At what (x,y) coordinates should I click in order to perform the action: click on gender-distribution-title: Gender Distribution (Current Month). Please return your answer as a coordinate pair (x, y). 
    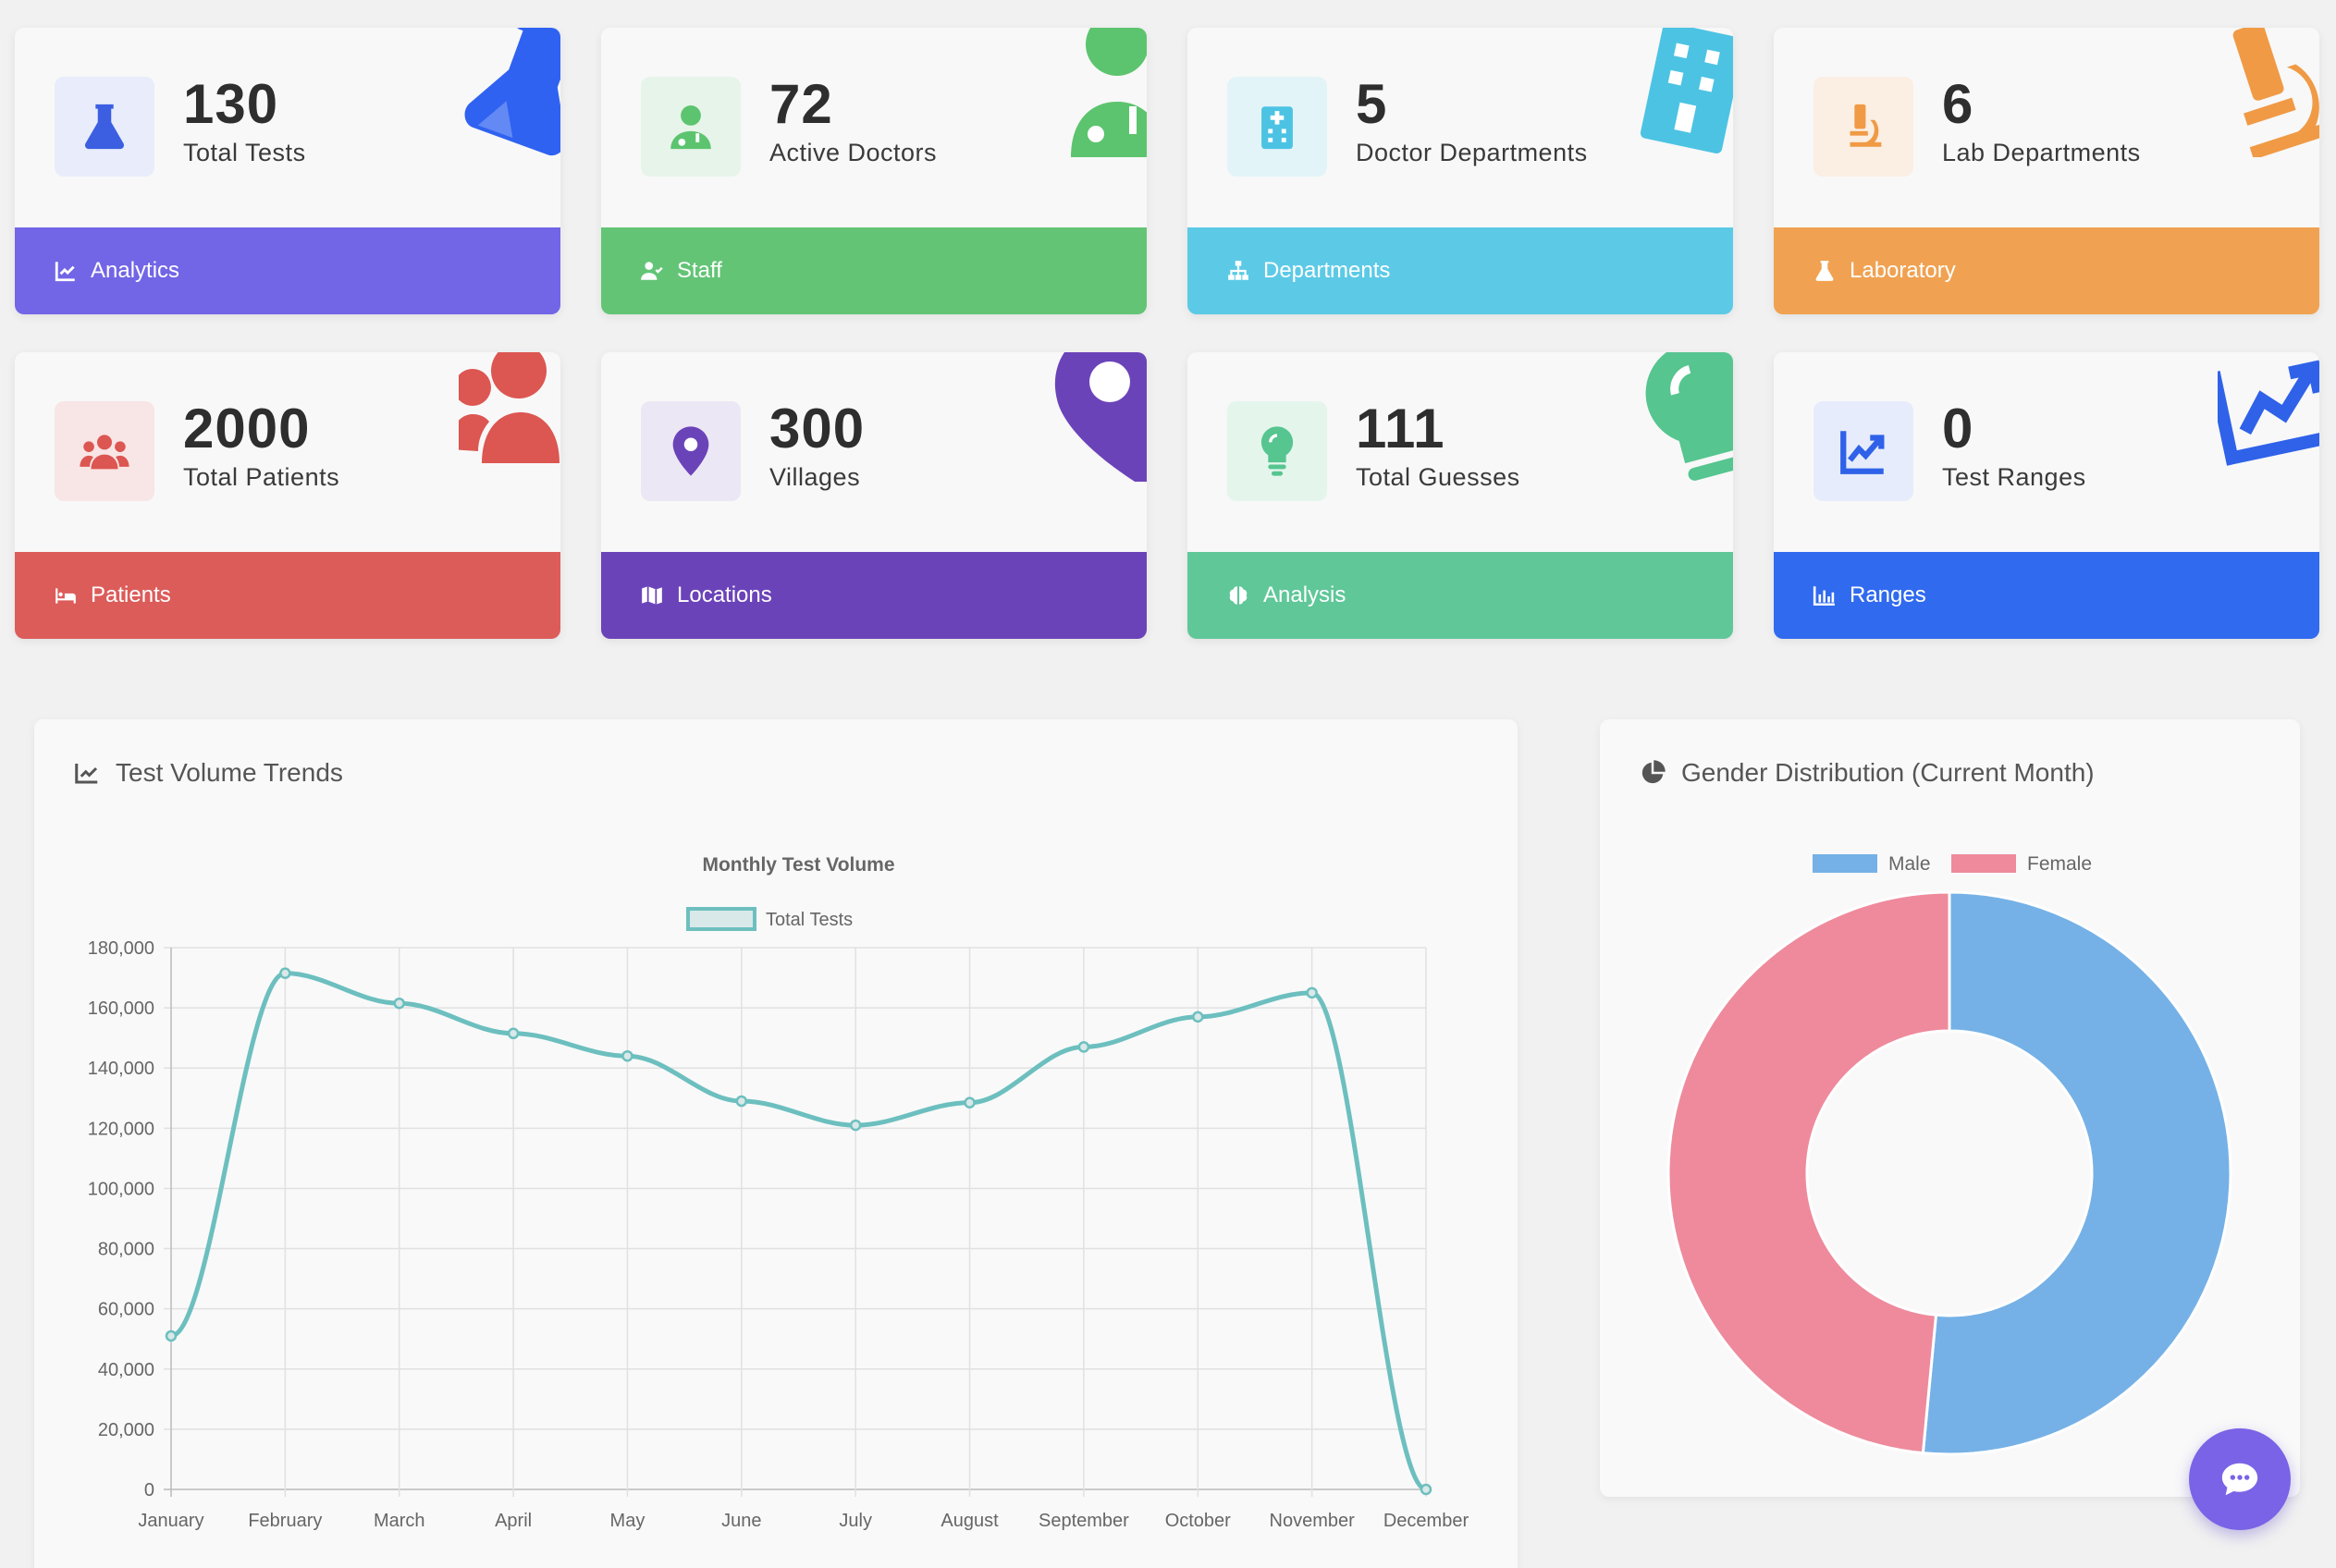
    Looking at the image, I should click on (1867, 773).